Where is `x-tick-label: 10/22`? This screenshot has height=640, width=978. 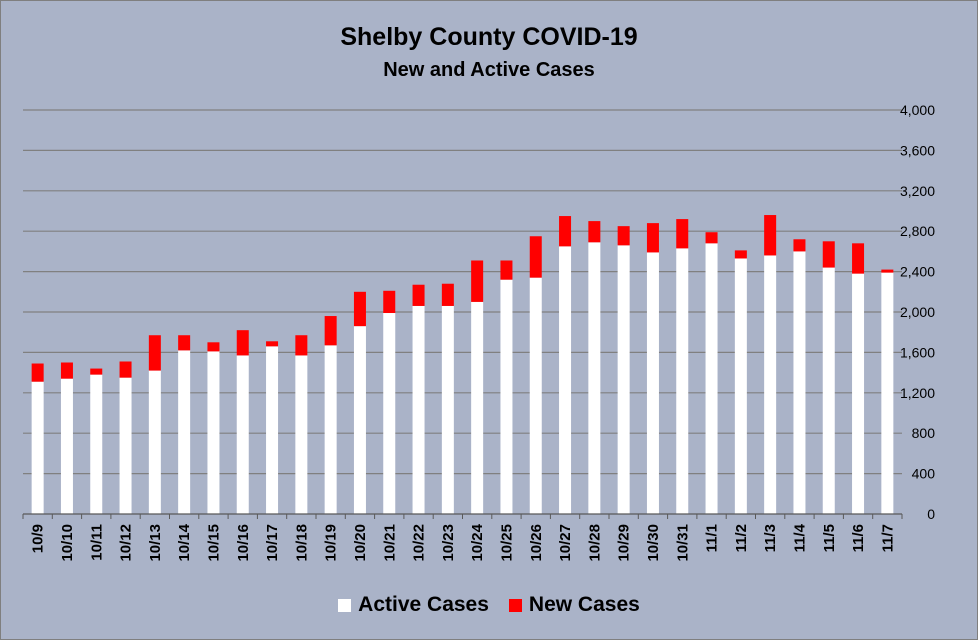 x-tick-label: 10/22 is located at coordinates (419, 543).